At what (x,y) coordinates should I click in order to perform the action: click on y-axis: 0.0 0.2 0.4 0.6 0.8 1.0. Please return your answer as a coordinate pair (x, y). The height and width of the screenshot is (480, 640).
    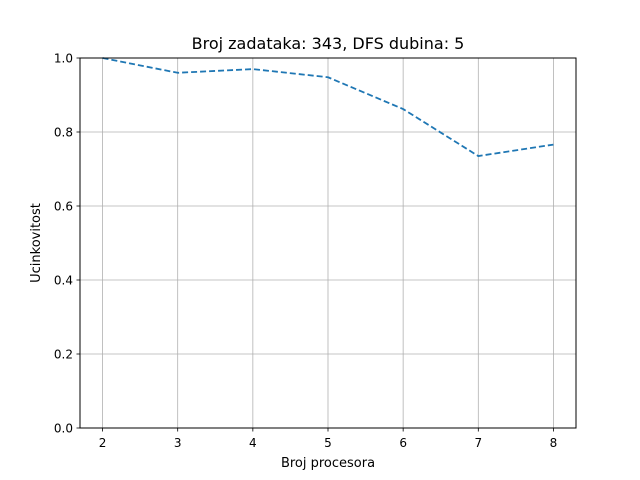
    Looking at the image, I should click on (67, 244).